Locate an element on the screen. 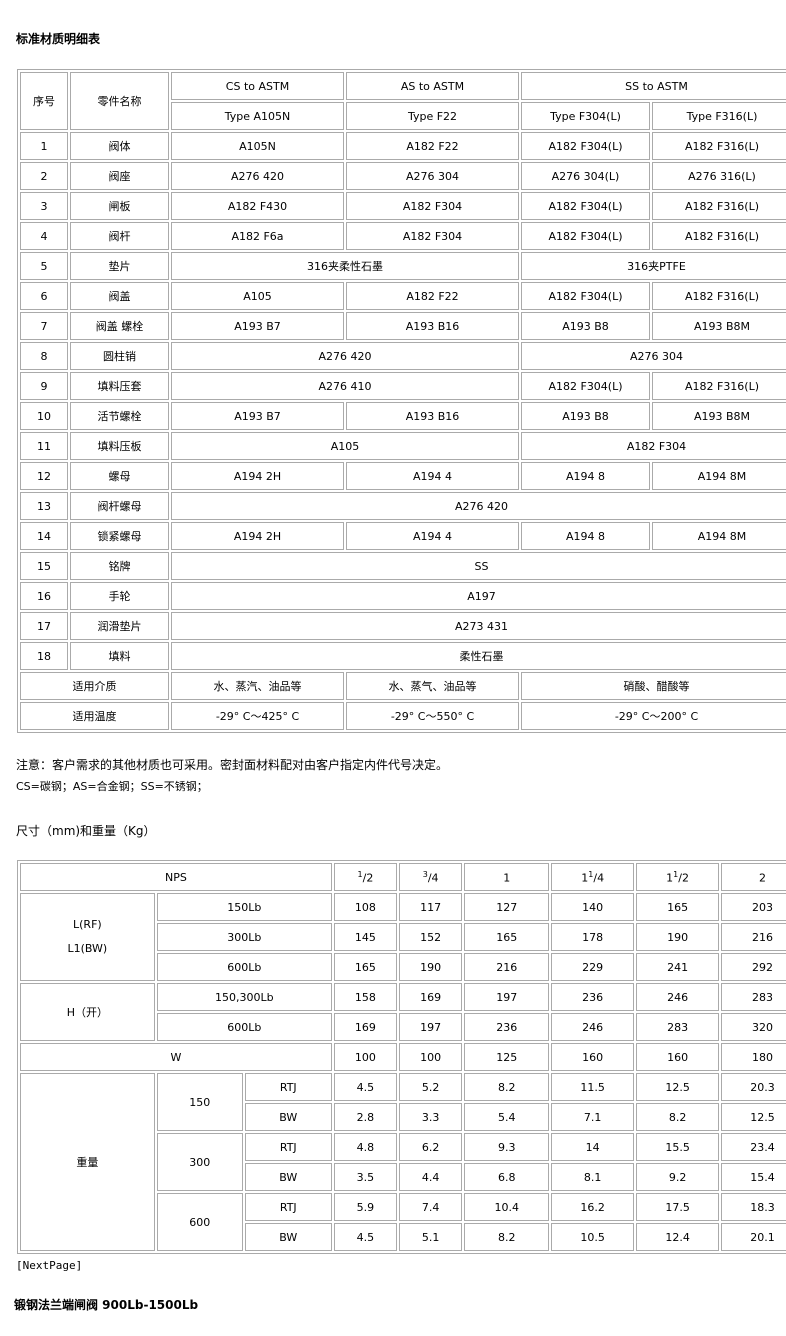 Image resolution: width=786 pixels, height=1336 pixels. table-row: 重量 150 RTJ 4.5 5.2 8.2 11.5 12.5 20.3 is located at coordinates (403, 1162).